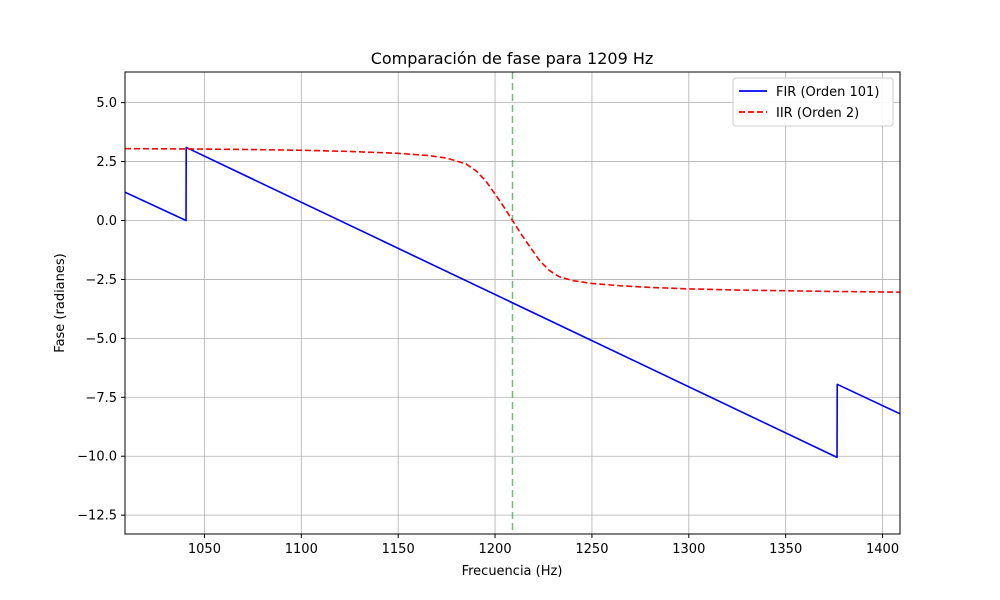  What do you see at coordinates (106, 162) in the screenshot?
I see `y-tick-label: 2.5` at bounding box center [106, 162].